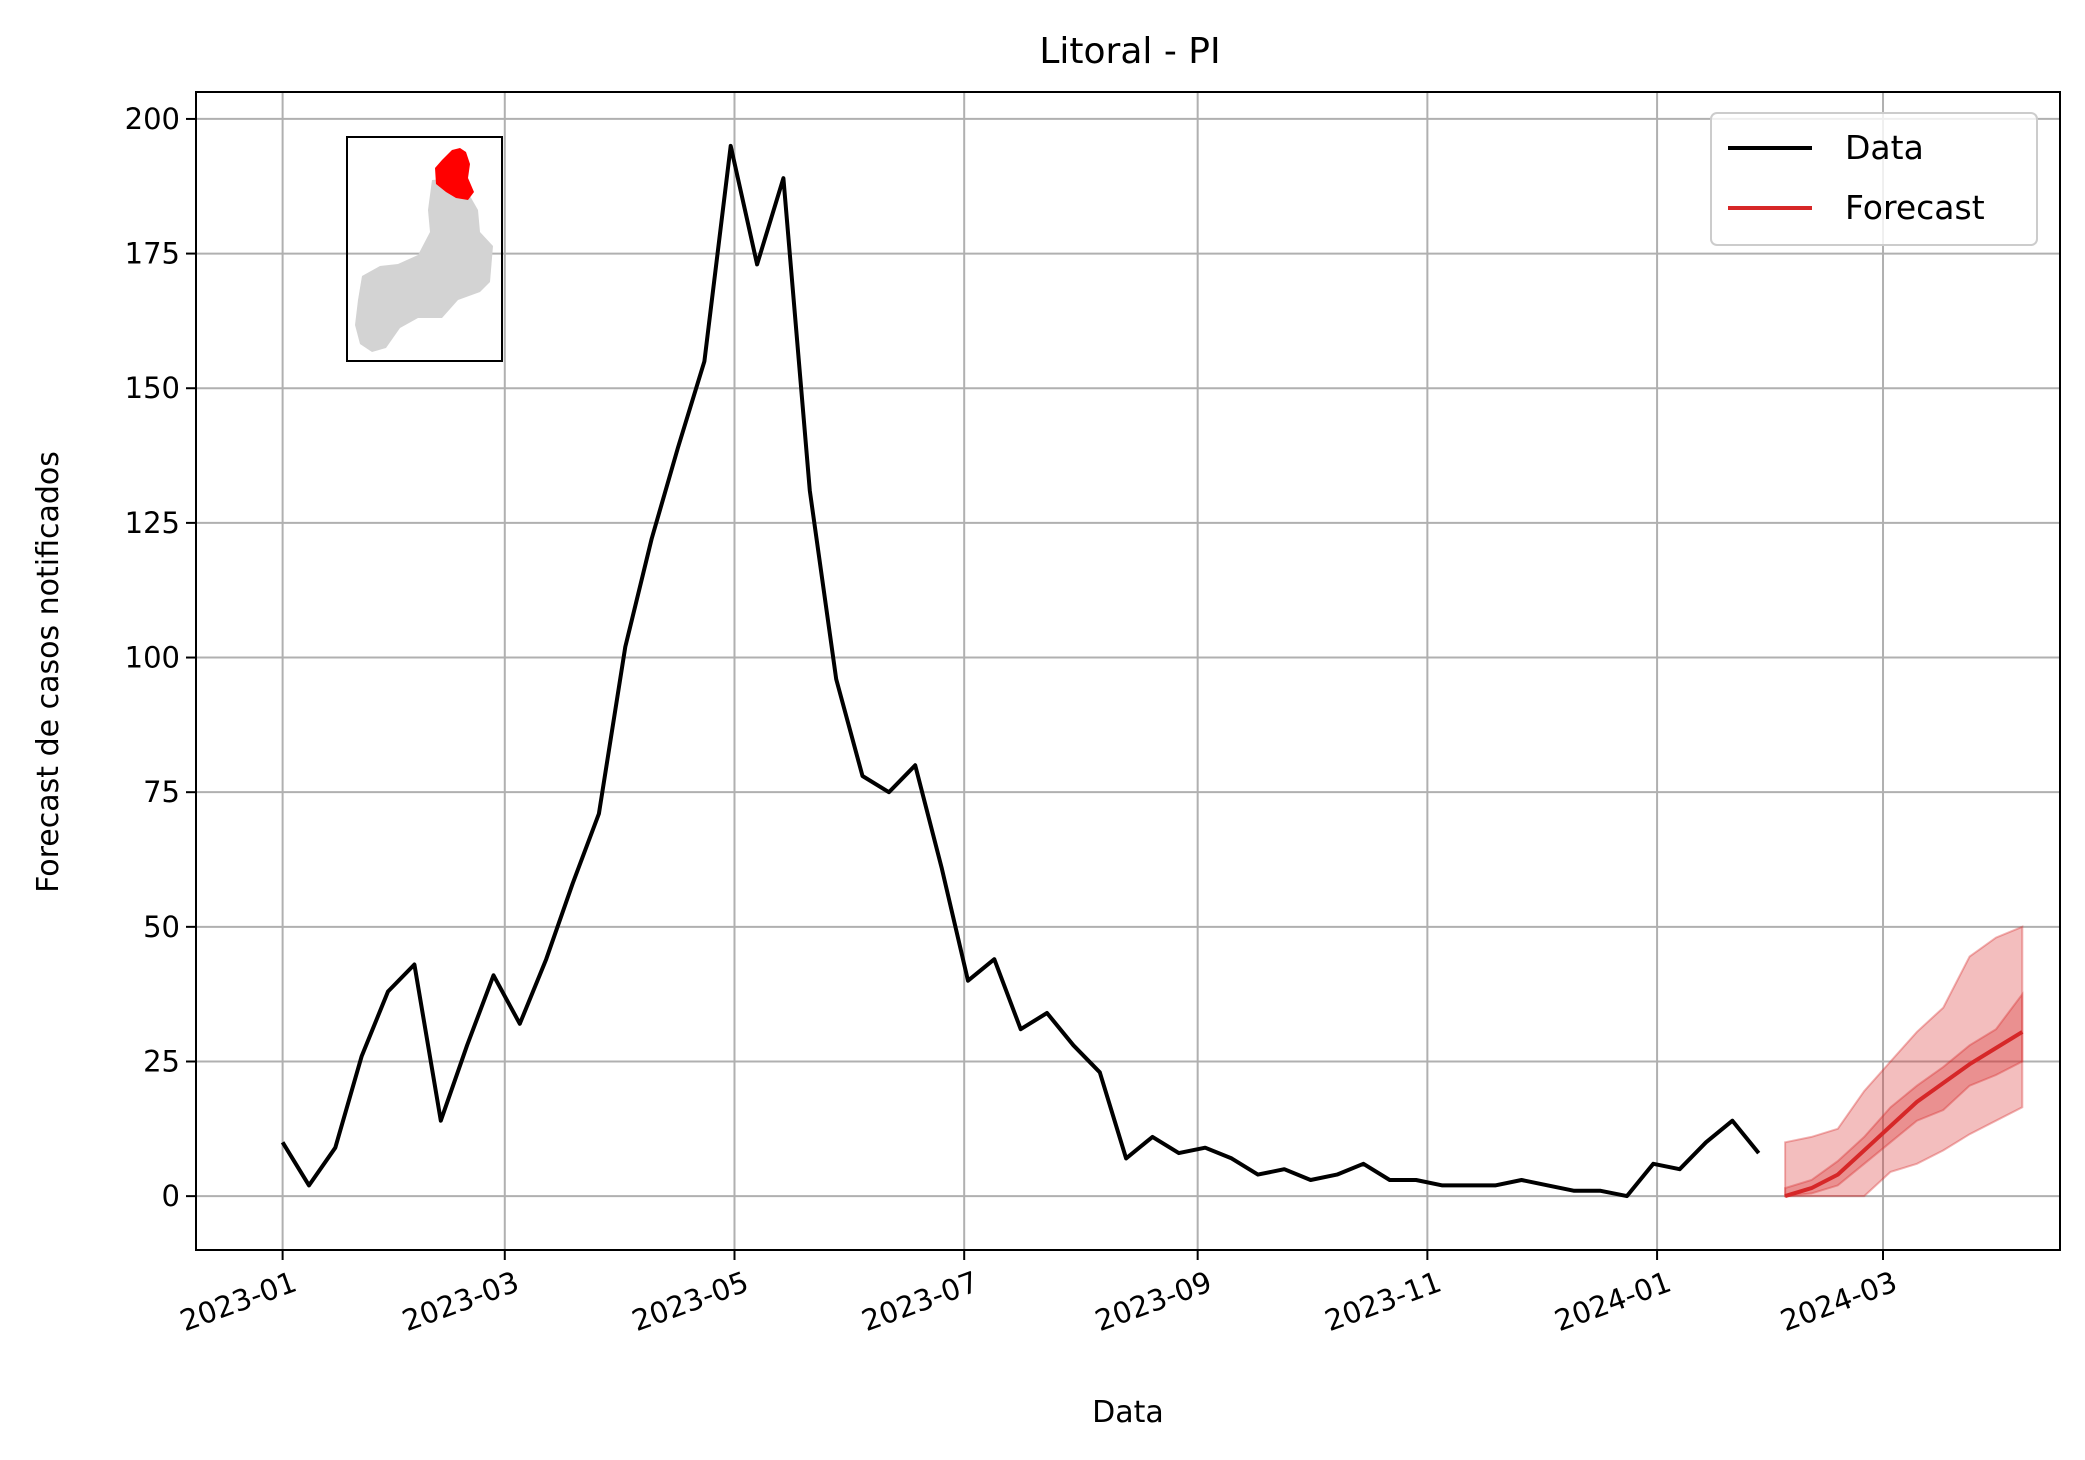  Describe the element at coordinates (161, 792) in the screenshot. I see `y-tick-label: 75` at that location.